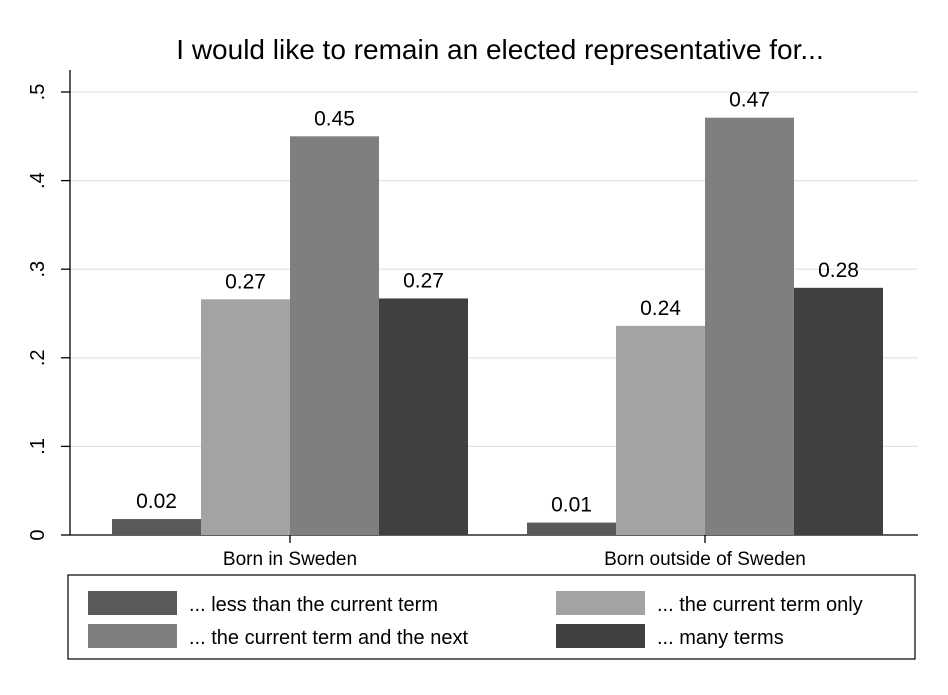 The width and height of the screenshot is (948, 695). What do you see at coordinates (334, 118) in the screenshot?
I see `data-label: 0.45` at bounding box center [334, 118].